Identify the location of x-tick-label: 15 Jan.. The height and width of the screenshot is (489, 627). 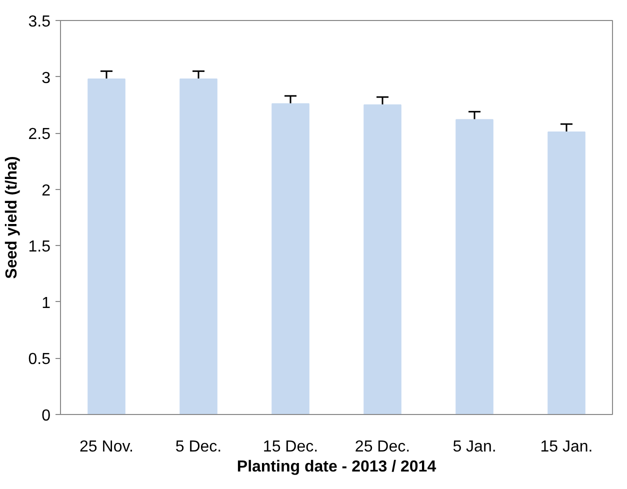
(566, 447).